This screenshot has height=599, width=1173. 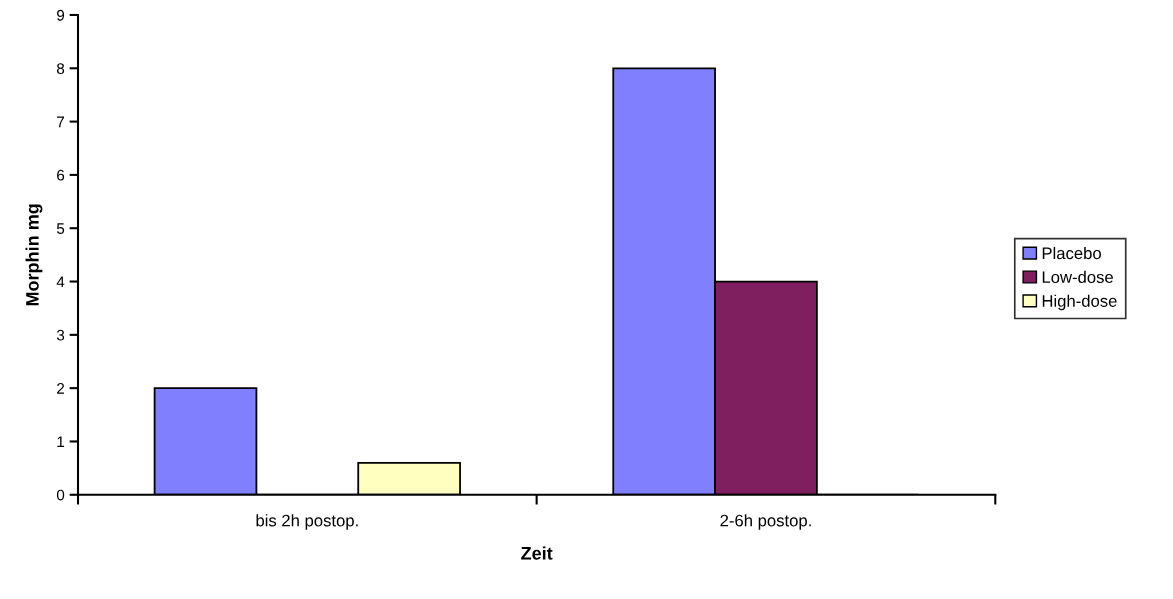 I want to click on legend-label: Placebo, so click(x=1071, y=253).